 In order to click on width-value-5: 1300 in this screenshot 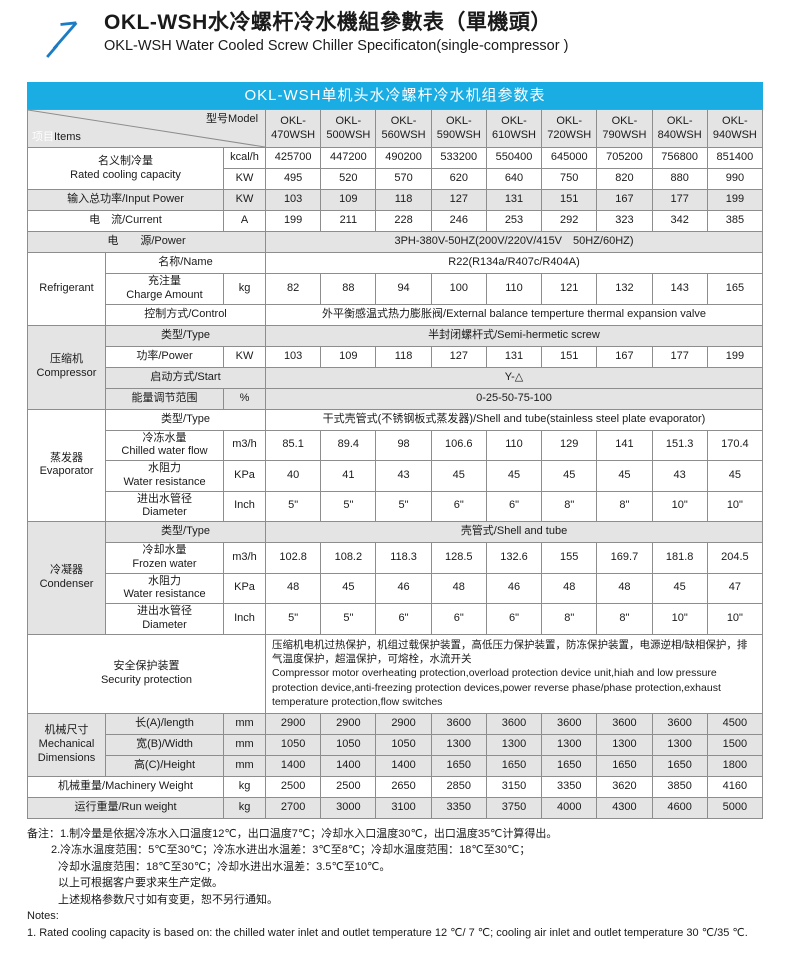, I will do `click(569, 744)`.